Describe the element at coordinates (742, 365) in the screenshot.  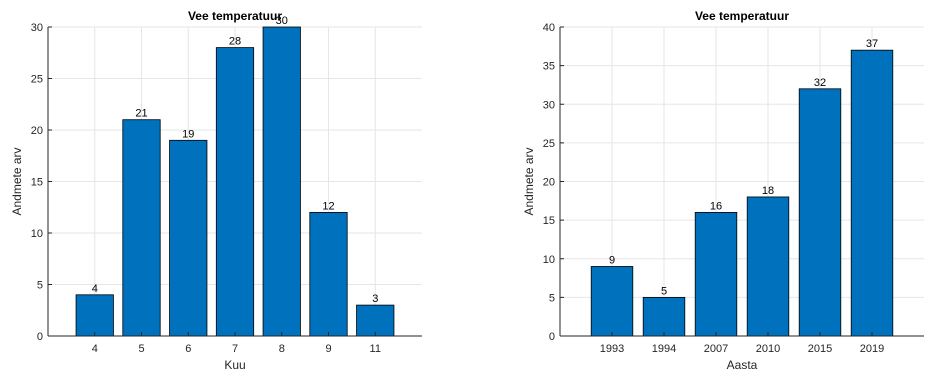
I see `x-axis-label: Aasta` at that location.